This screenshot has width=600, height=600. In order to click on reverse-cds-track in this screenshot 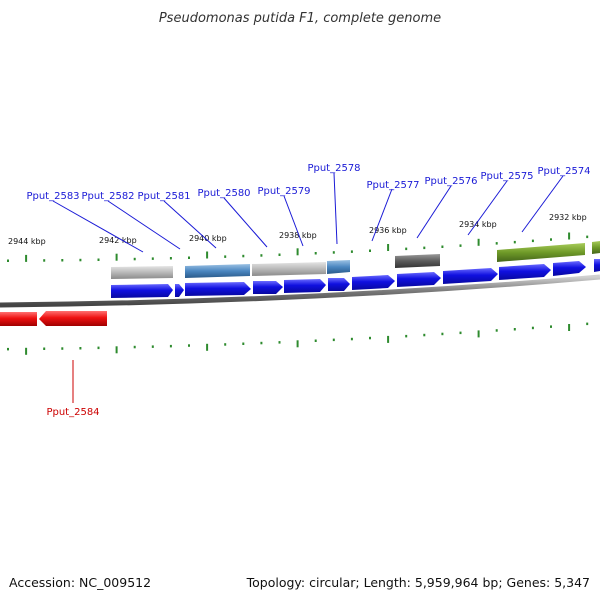, I will do `click(53, 318)`.